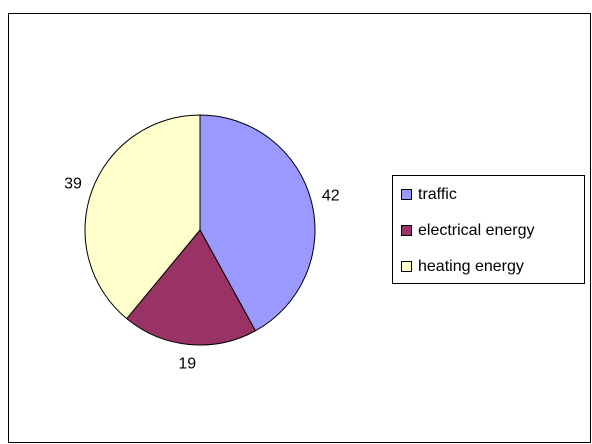  What do you see at coordinates (471, 266) in the screenshot?
I see `legend-label: heating energy` at bounding box center [471, 266].